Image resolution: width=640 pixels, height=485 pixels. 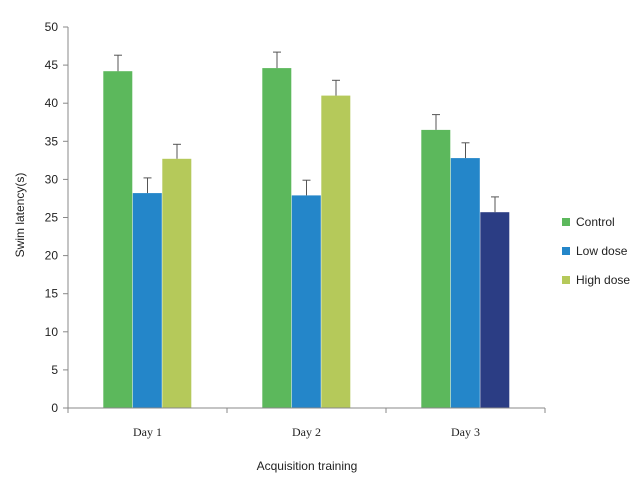 I want to click on x-tick-label: Day 2, so click(x=306, y=432).